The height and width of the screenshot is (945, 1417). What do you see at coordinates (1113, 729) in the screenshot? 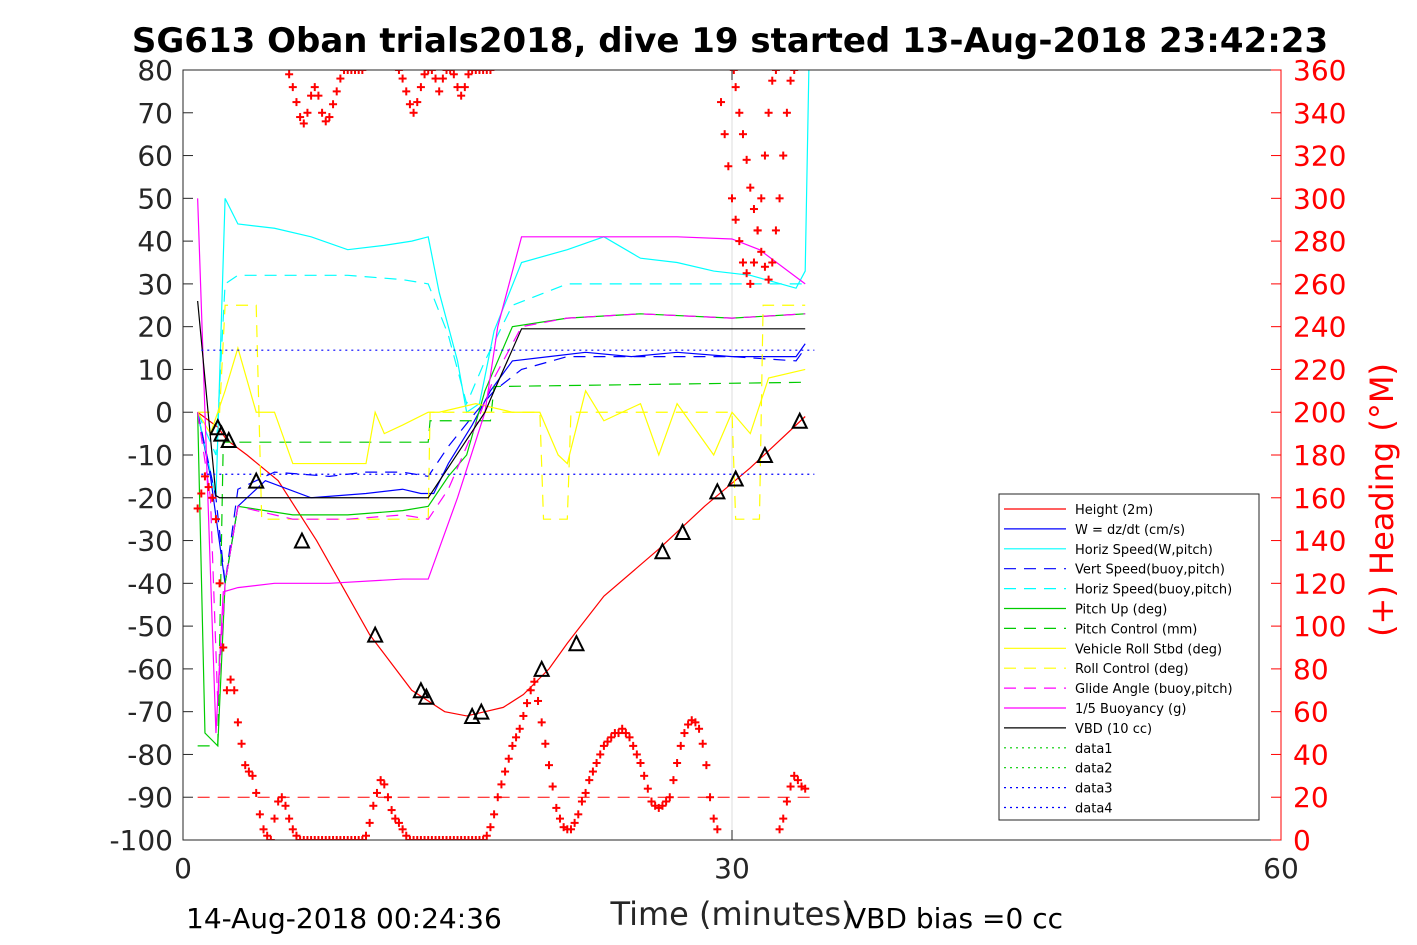
I see `legend-label-11: VBD (10 cc)` at bounding box center [1113, 729].